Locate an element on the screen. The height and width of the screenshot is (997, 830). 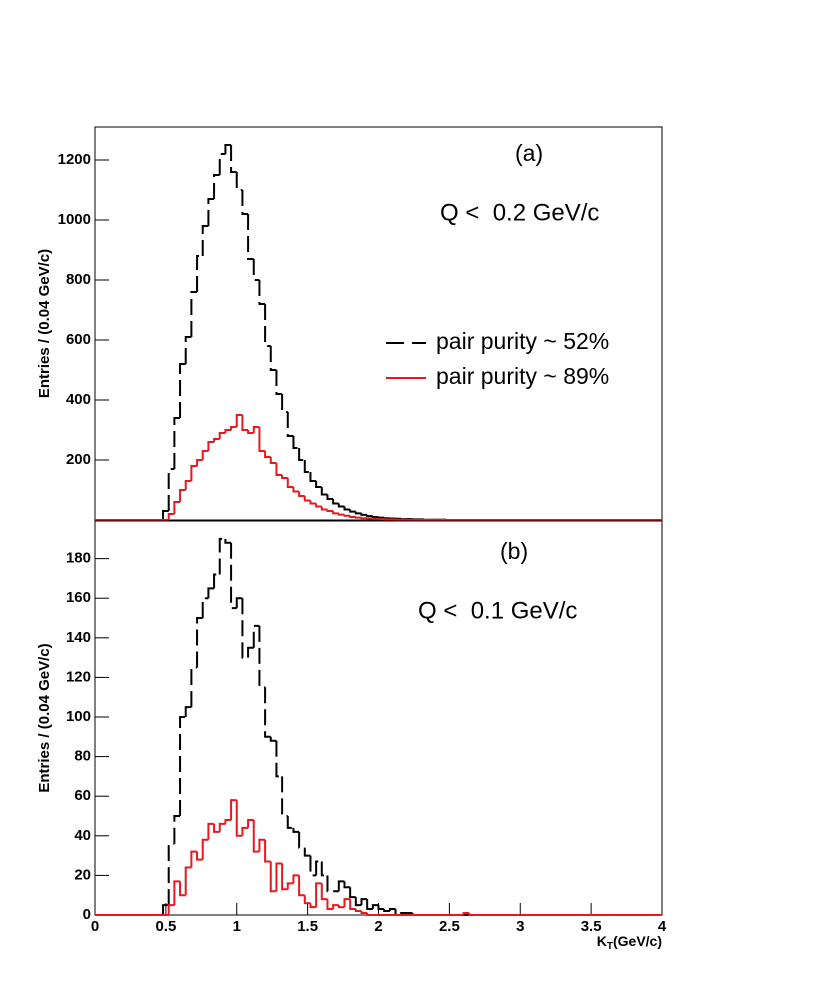
x-tick-label: 1 is located at coordinates (237, 926).